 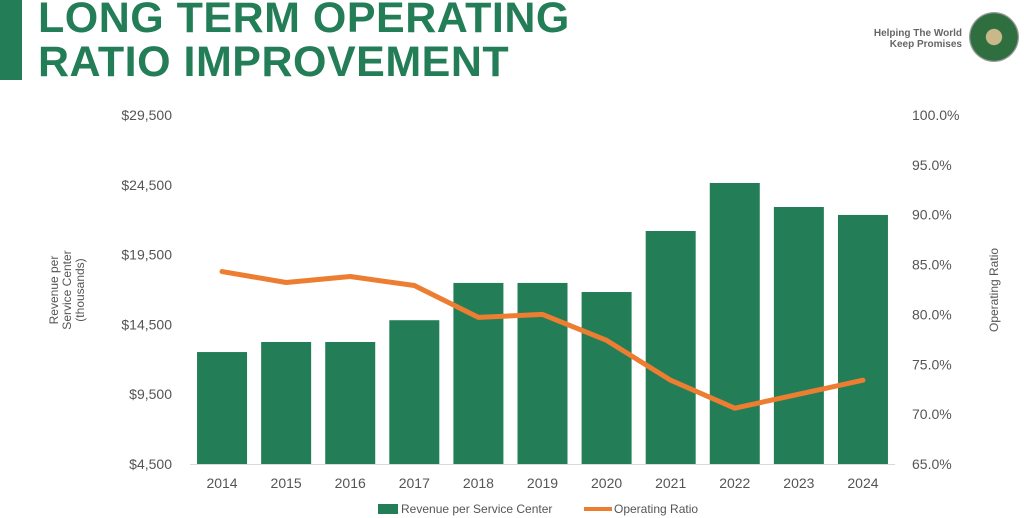 What do you see at coordinates (414, 392) in the screenshot?
I see `bar-2017` at bounding box center [414, 392].